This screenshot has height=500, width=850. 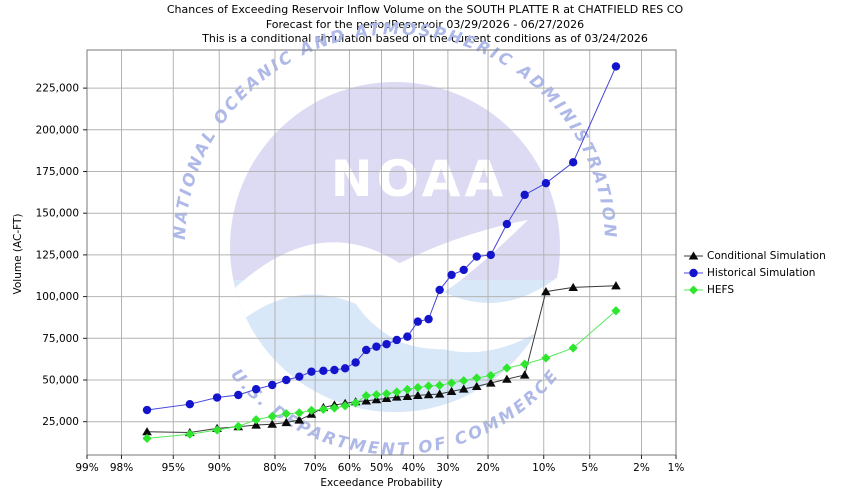 I want to click on y-tick-label: 225,000, so click(x=57, y=89).